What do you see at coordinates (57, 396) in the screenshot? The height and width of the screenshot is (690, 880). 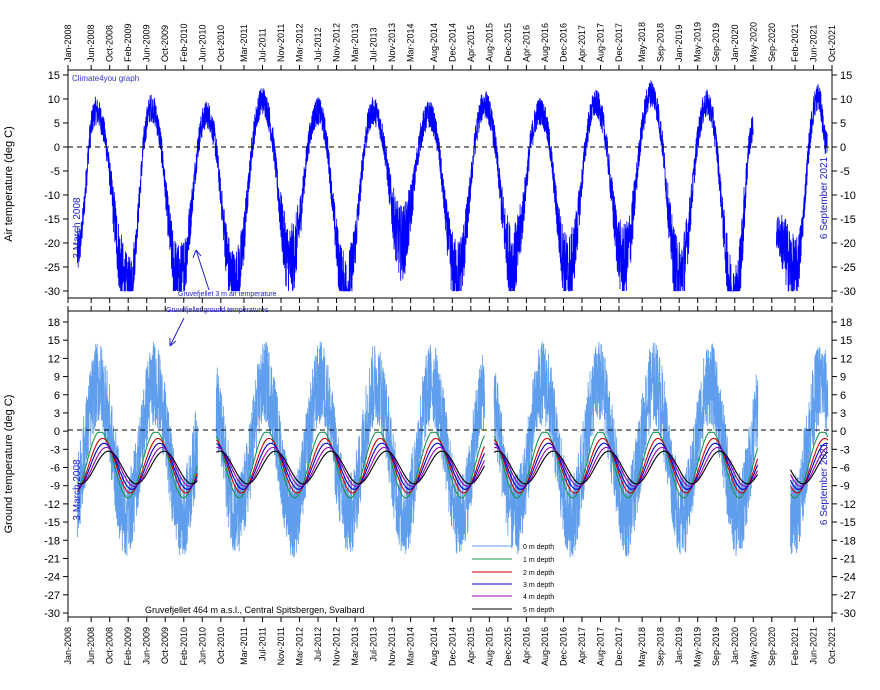 I see `ground-y-tick-label: 6` at bounding box center [57, 396].